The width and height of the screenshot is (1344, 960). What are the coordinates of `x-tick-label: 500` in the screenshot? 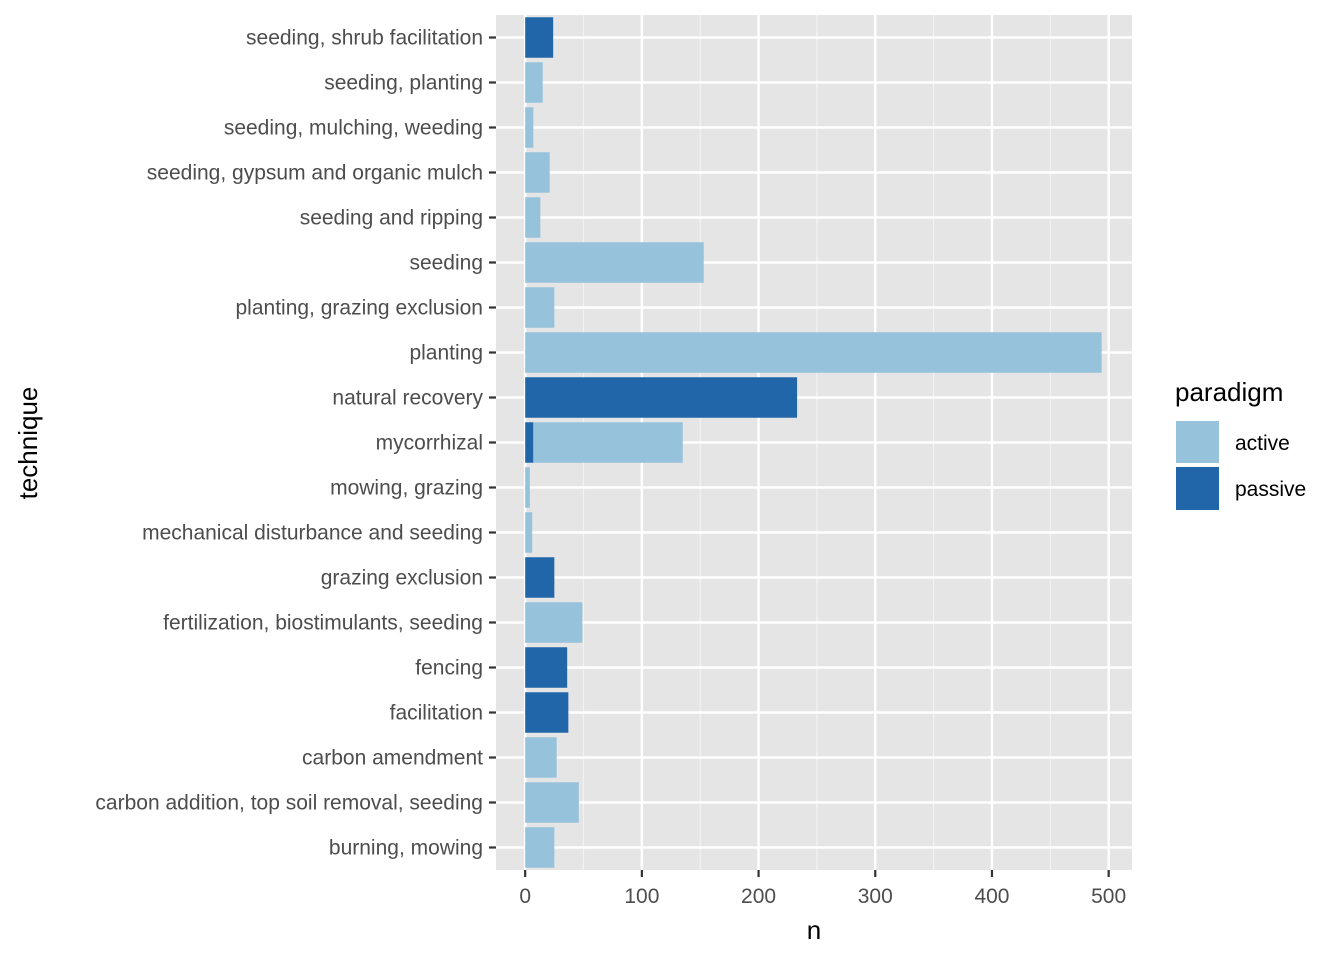 It's located at (1108, 896).